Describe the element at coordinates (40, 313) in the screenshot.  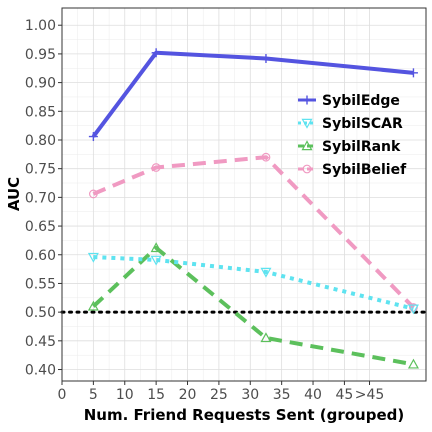
I see `y-tick-label: 0.50` at that location.